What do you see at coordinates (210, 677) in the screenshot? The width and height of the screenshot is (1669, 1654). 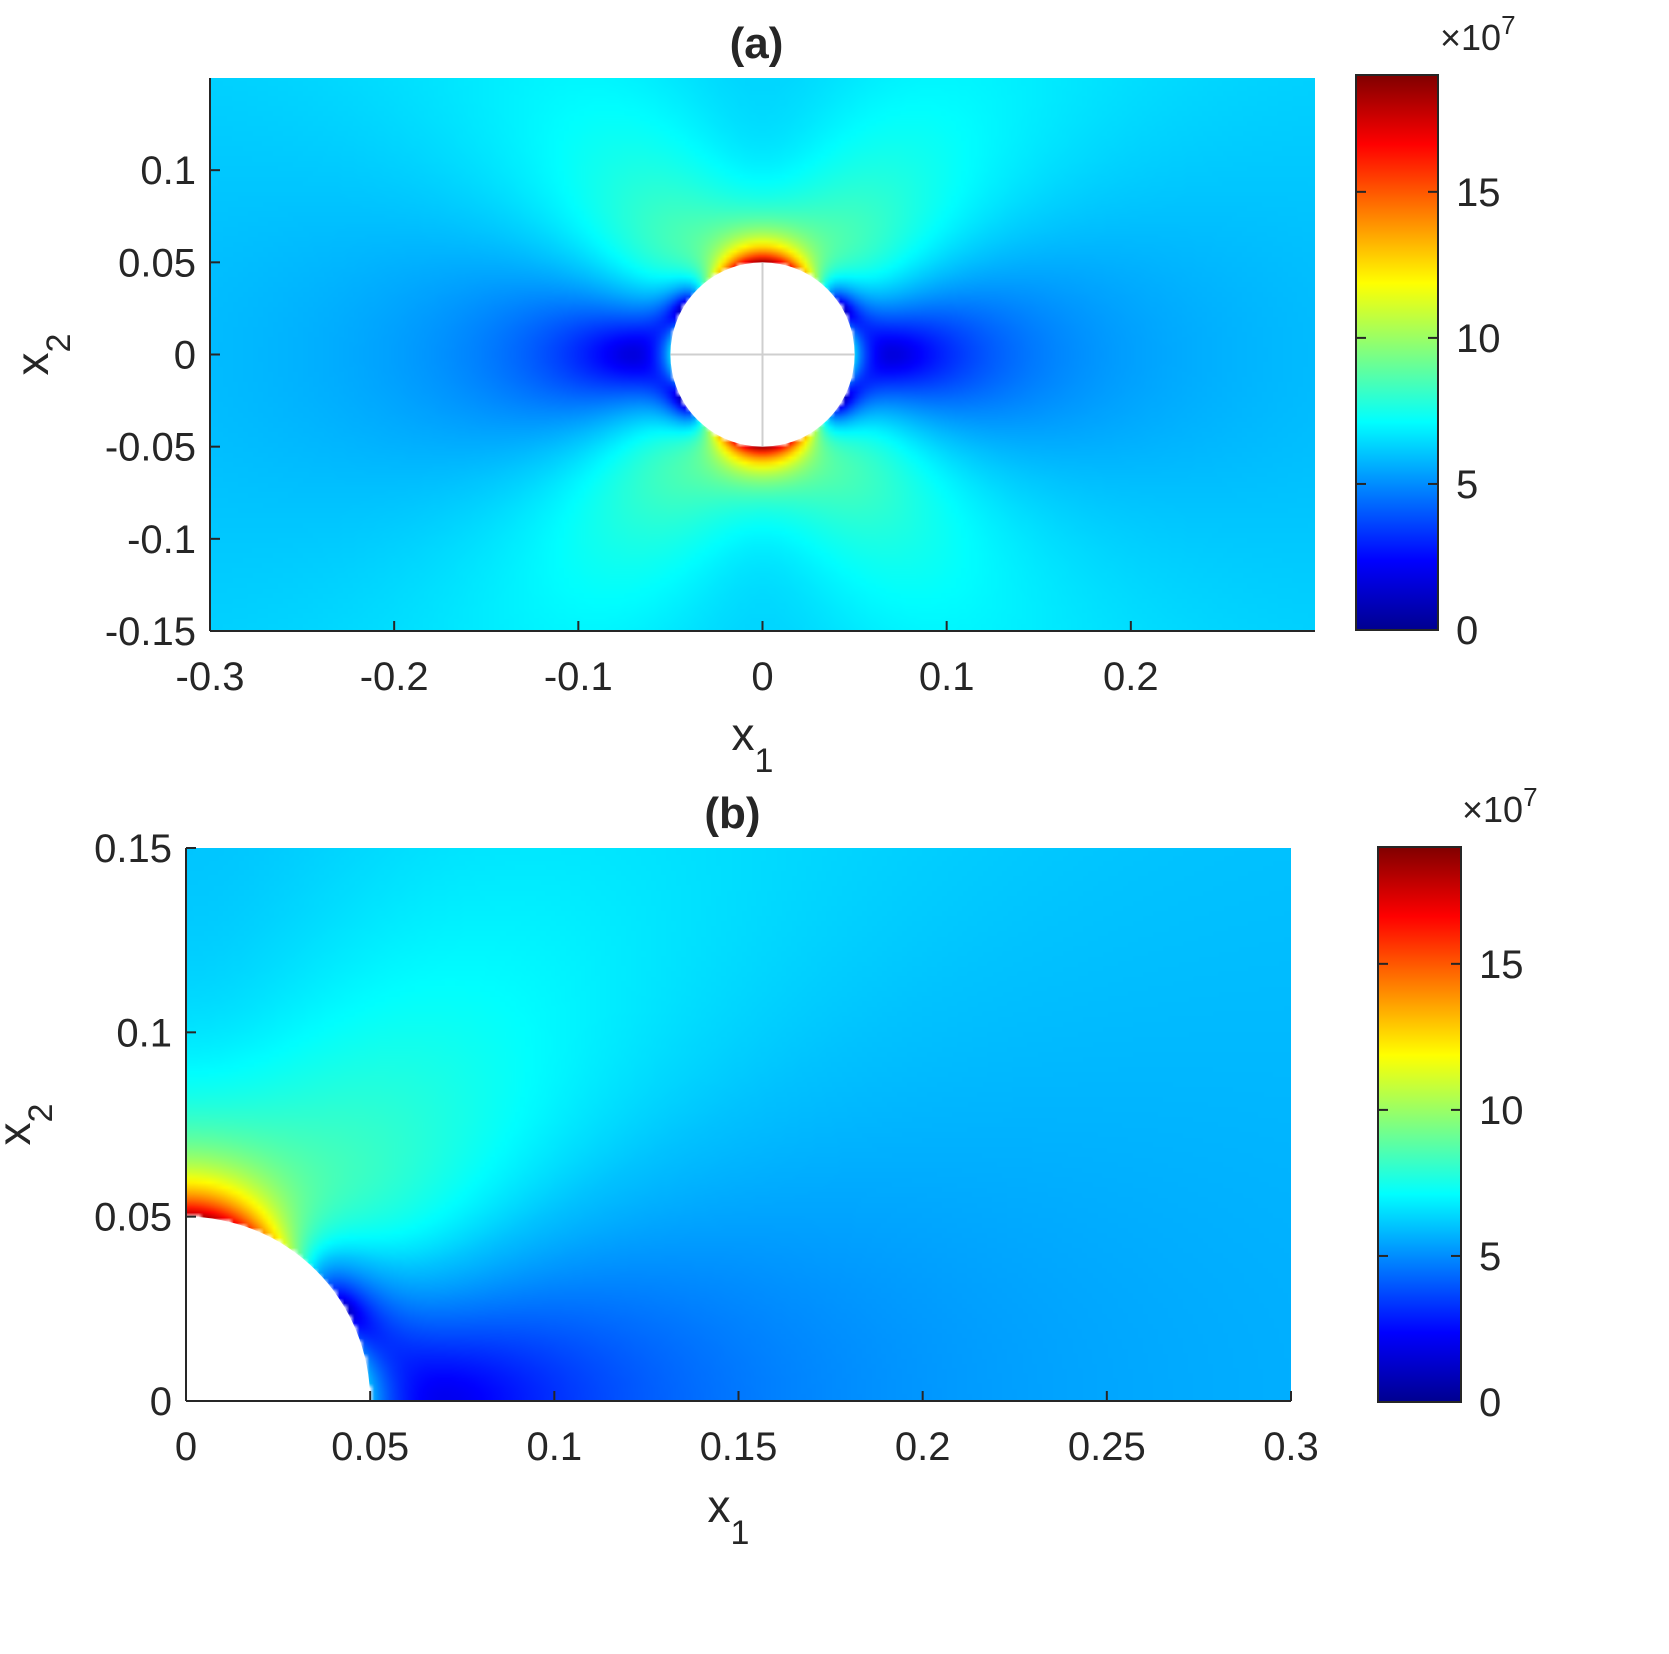 I see `x-tick-label: -0.3` at bounding box center [210, 677].